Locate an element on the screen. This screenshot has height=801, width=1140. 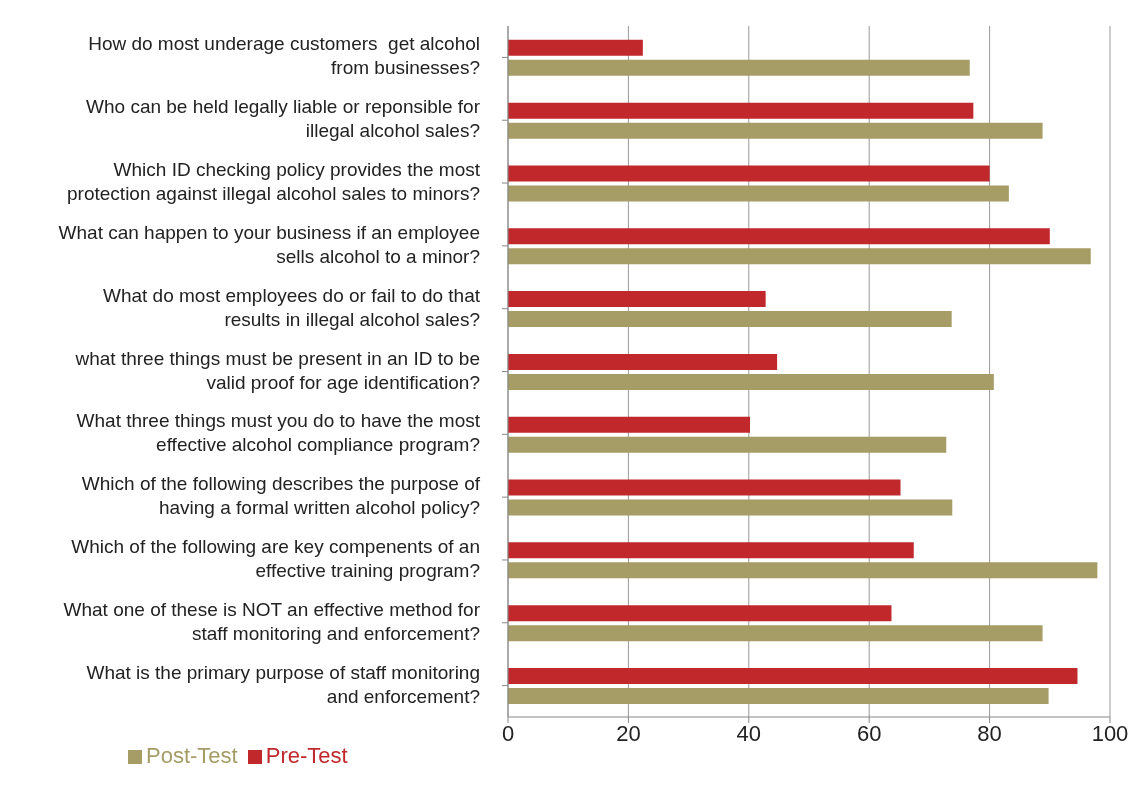
y-tick-label: What can happen to your business if an employee sells alcohol to a minor? is located at coordinates (269, 244).